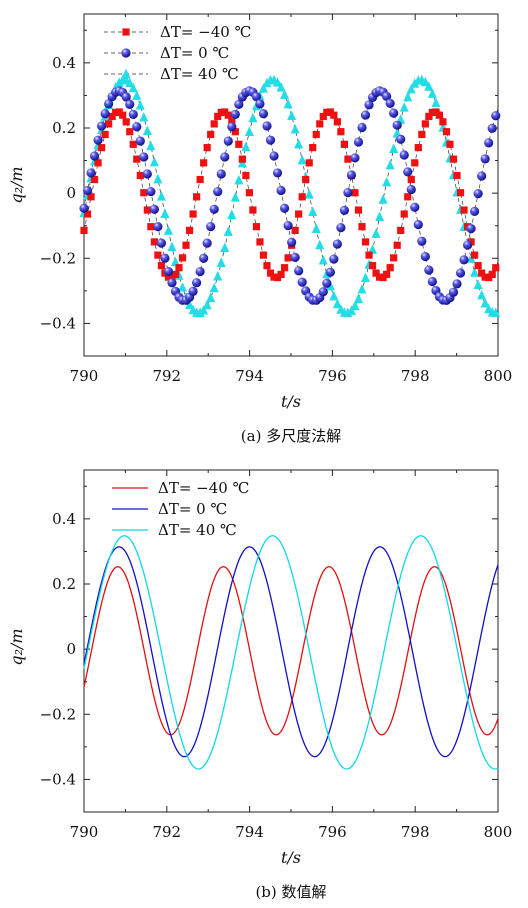 This screenshot has height=908, width=528. Describe the element at coordinates (58, 779) in the screenshot. I see `y-tick-label: −0.4` at that location.